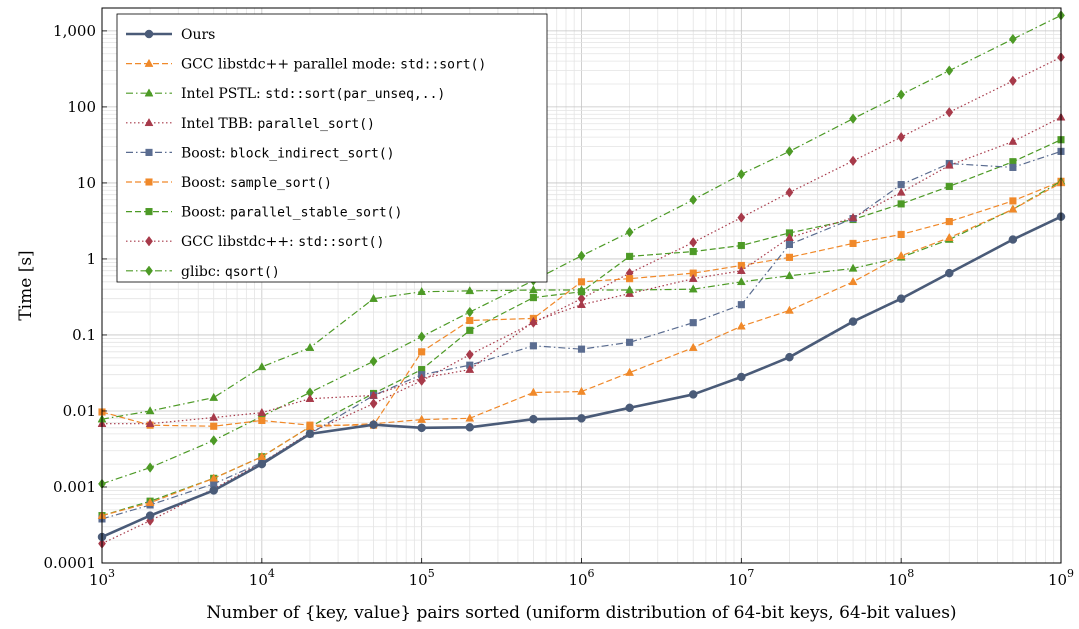 This screenshot has height=629, width=1079. I want to click on legend-item: Boost: block_indirect_sort(), so click(260, 153).